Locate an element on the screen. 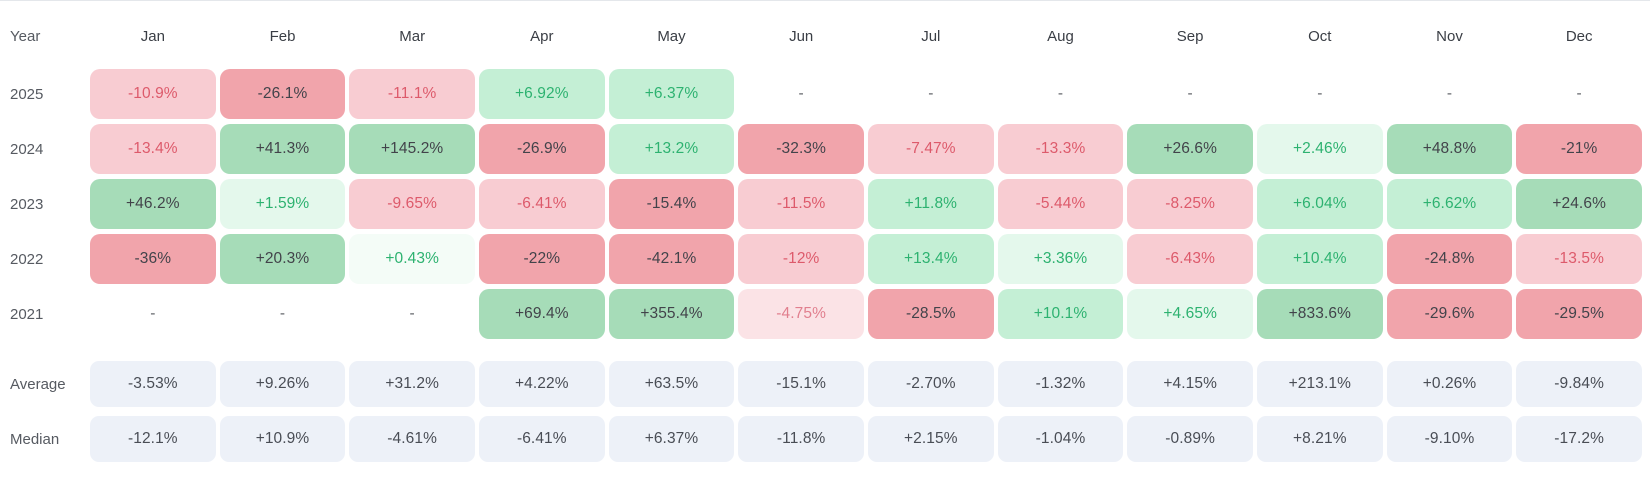 The height and width of the screenshot is (496, 1650). cell-2025-jun: - is located at coordinates (801, 93).